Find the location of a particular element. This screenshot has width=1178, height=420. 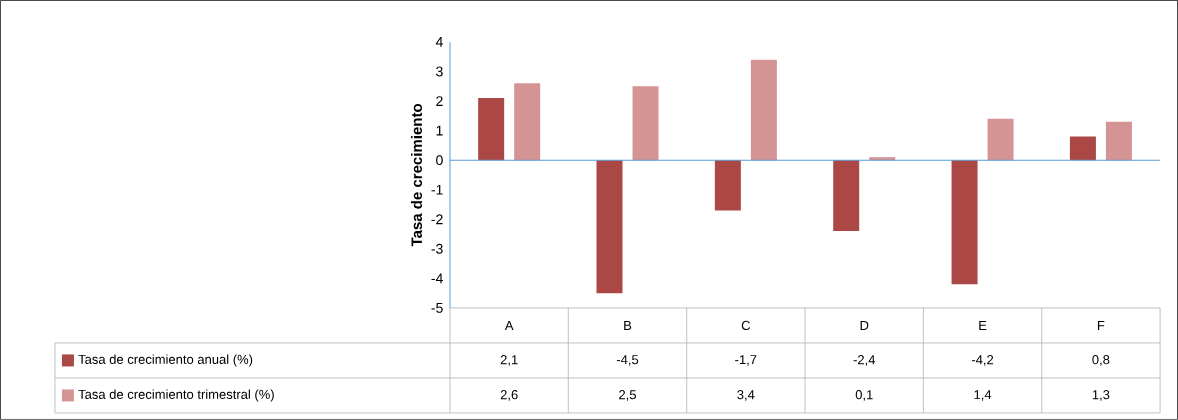

data-label: 0,8 is located at coordinates (1101, 360).